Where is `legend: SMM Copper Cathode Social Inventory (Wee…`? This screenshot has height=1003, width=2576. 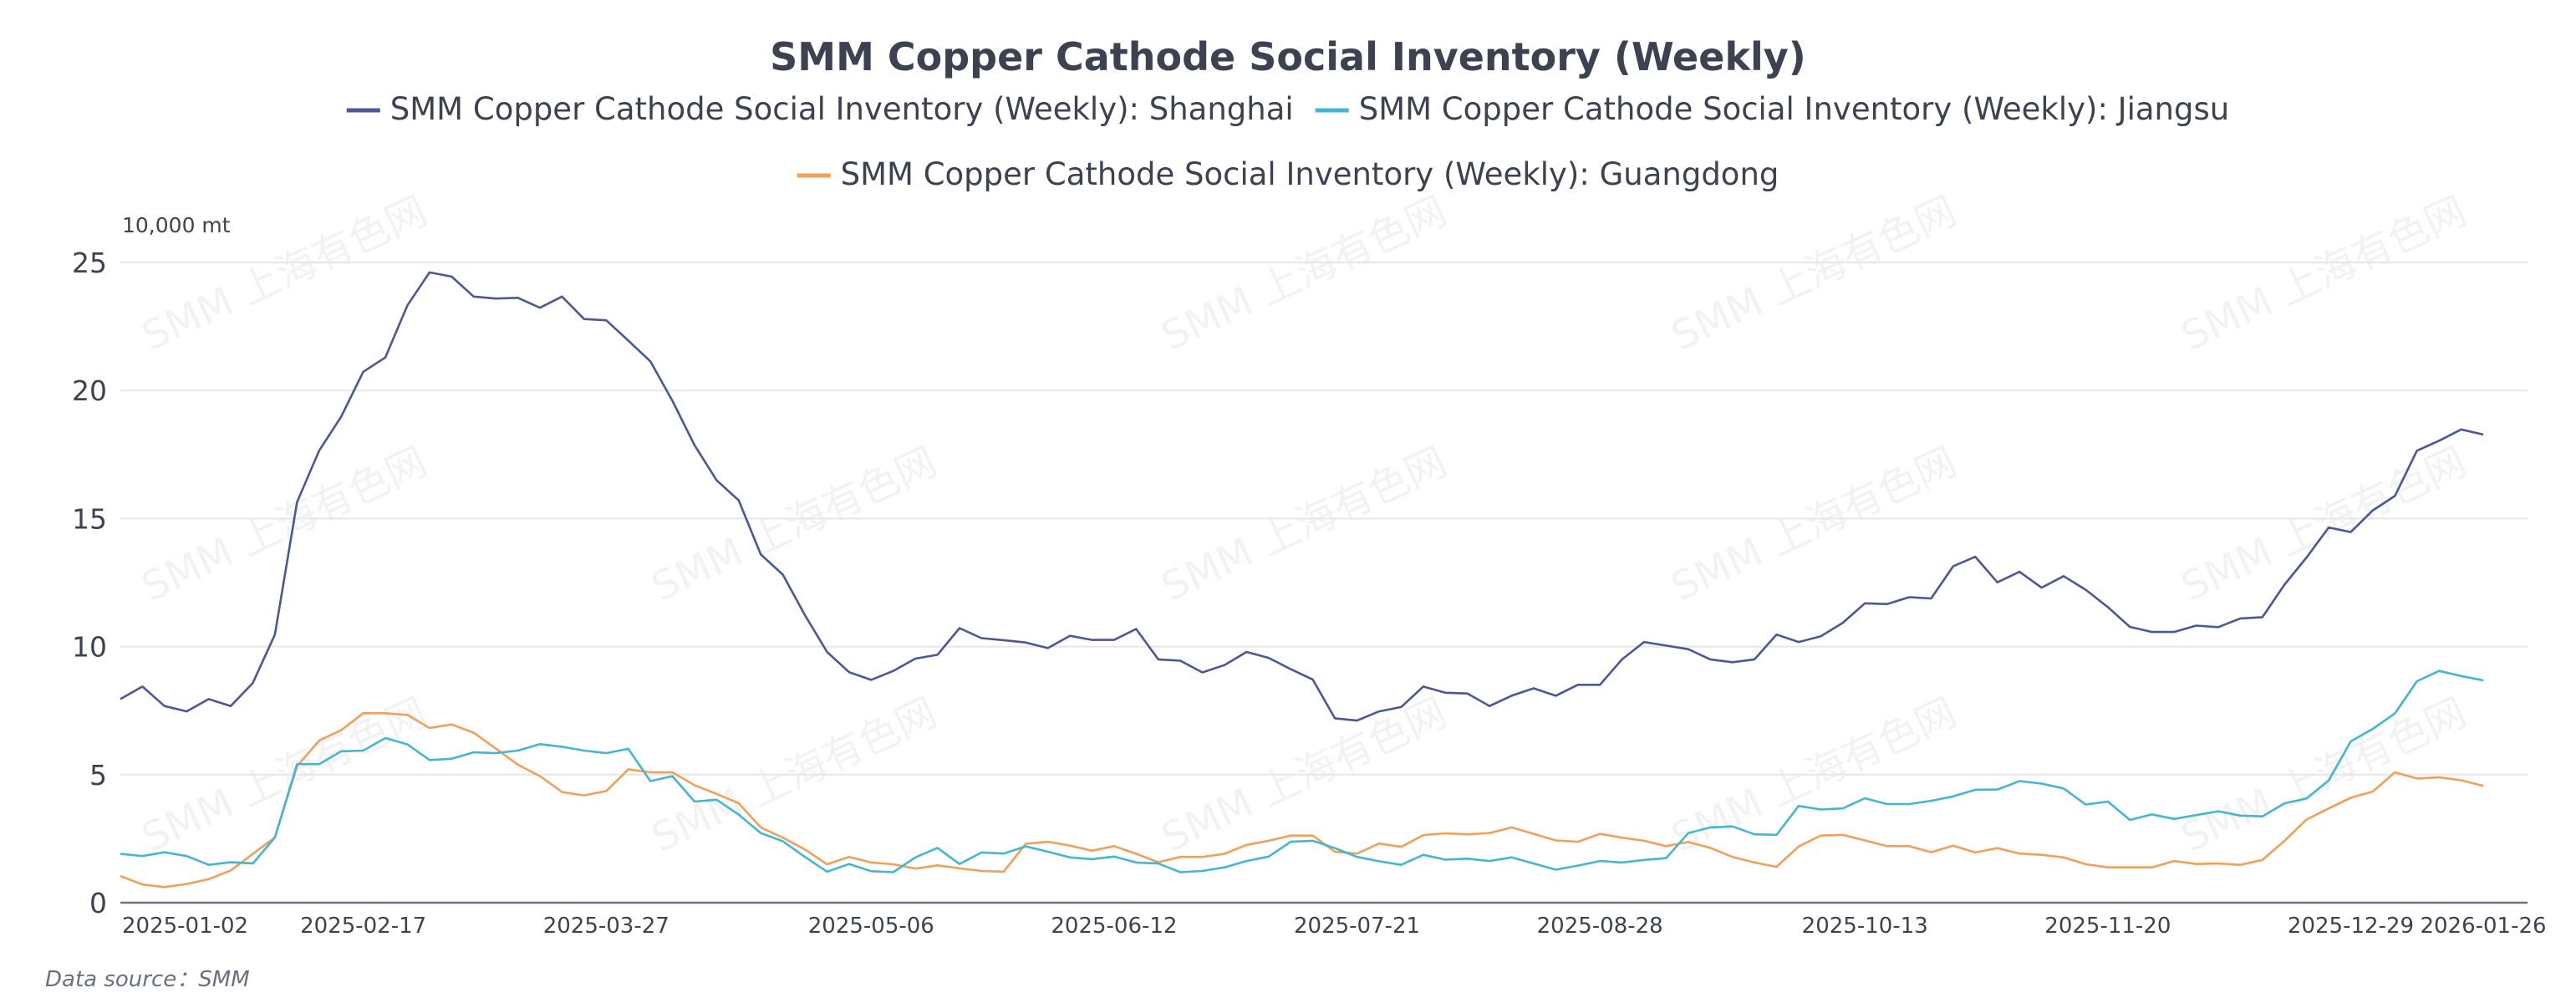 legend: SMM Copper Cathode Social Inventory (Wee… is located at coordinates (1288, 141).